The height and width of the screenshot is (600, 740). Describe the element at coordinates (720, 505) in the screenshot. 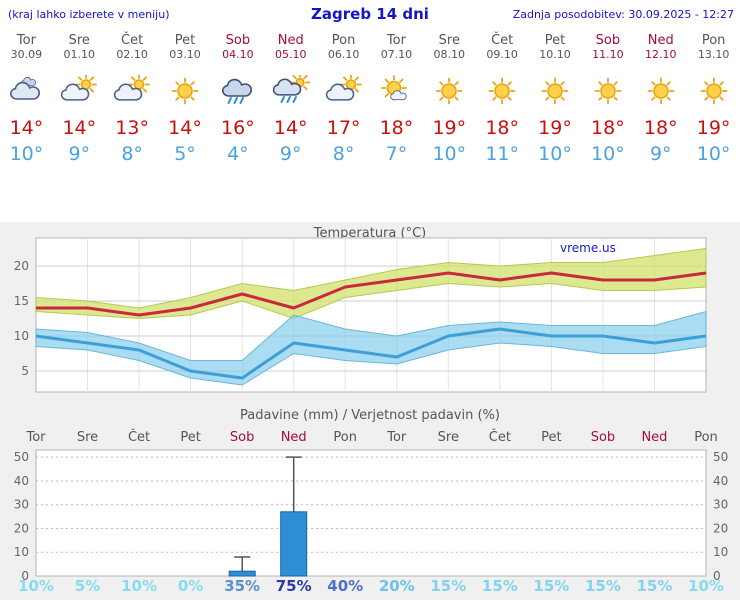

I see `precip-axis-label-right: 30` at that location.